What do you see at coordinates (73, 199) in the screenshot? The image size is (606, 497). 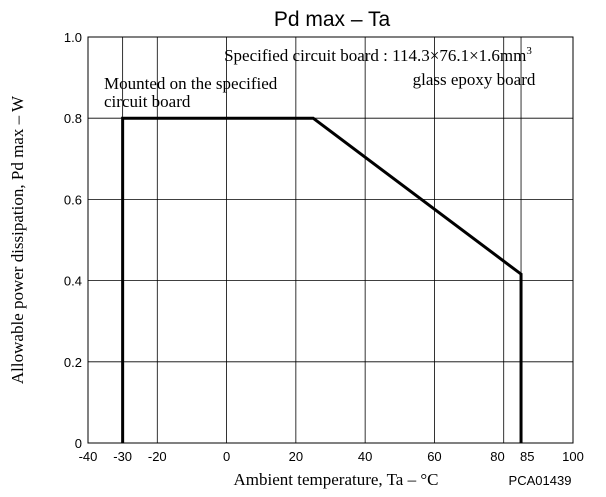 I see `y-tick-label: 0.6` at bounding box center [73, 199].